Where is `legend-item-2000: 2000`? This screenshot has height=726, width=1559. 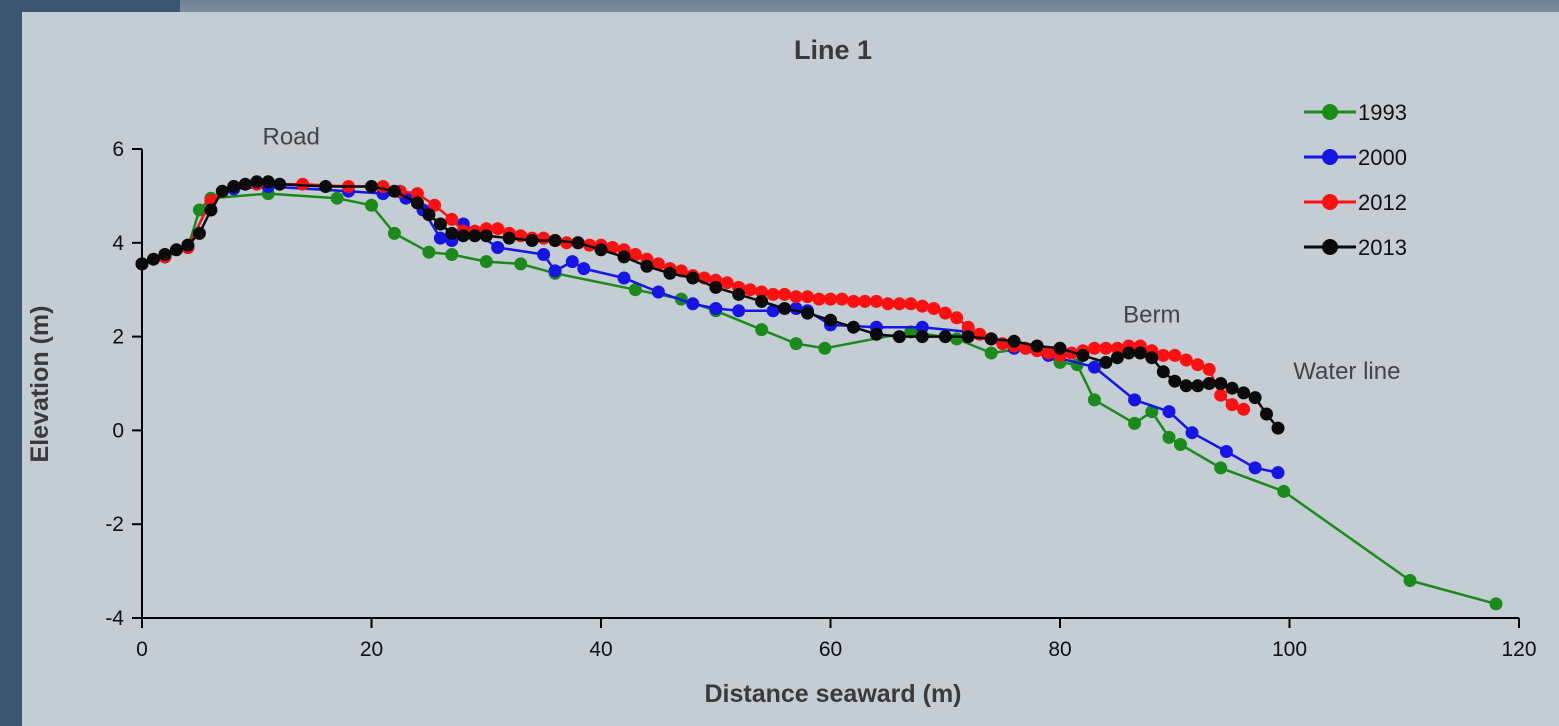
legend-item-2000: 2000 is located at coordinates (1355, 157).